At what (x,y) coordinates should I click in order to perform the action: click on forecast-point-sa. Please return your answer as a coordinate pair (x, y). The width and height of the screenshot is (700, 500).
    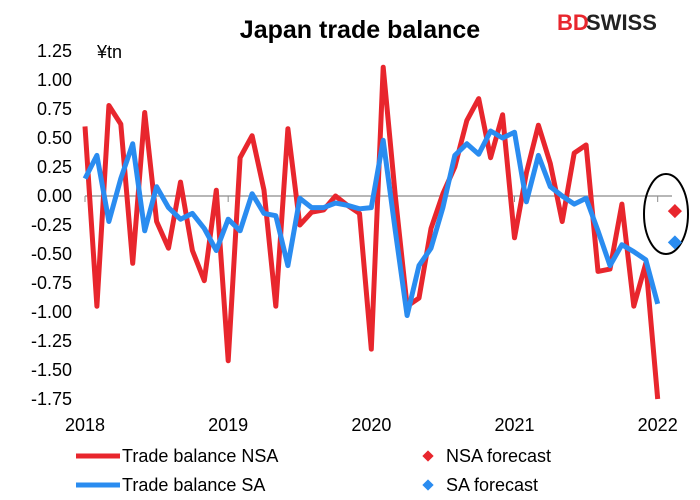
    Looking at the image, I should click on (674, 242).